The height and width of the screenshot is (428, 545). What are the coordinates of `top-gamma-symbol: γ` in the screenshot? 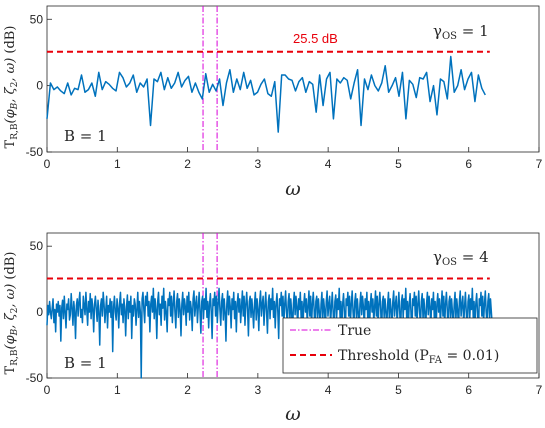 It's located at (437, 31).